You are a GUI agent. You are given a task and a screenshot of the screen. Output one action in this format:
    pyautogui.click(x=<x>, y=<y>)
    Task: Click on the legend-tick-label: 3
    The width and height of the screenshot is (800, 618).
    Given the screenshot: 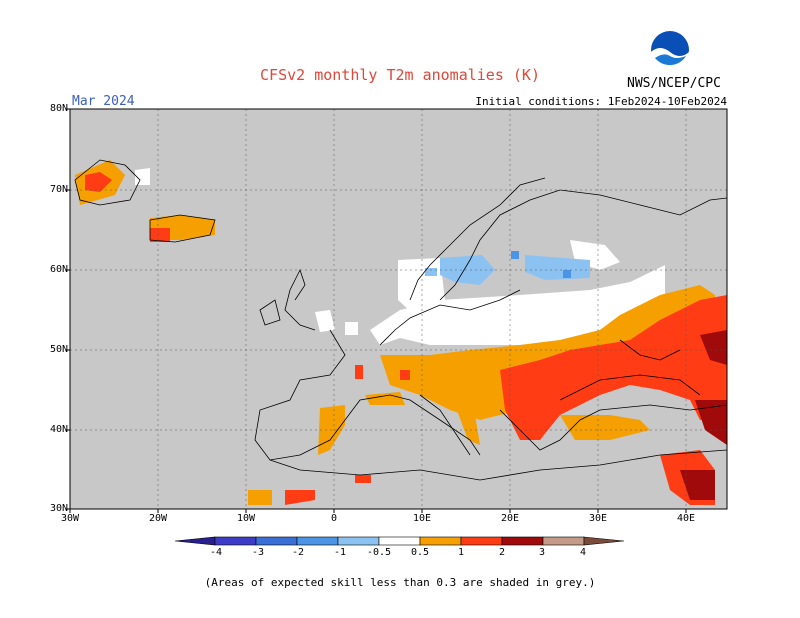 What is the action you would take?
    pyautogui.click(x=542, y=552)
    